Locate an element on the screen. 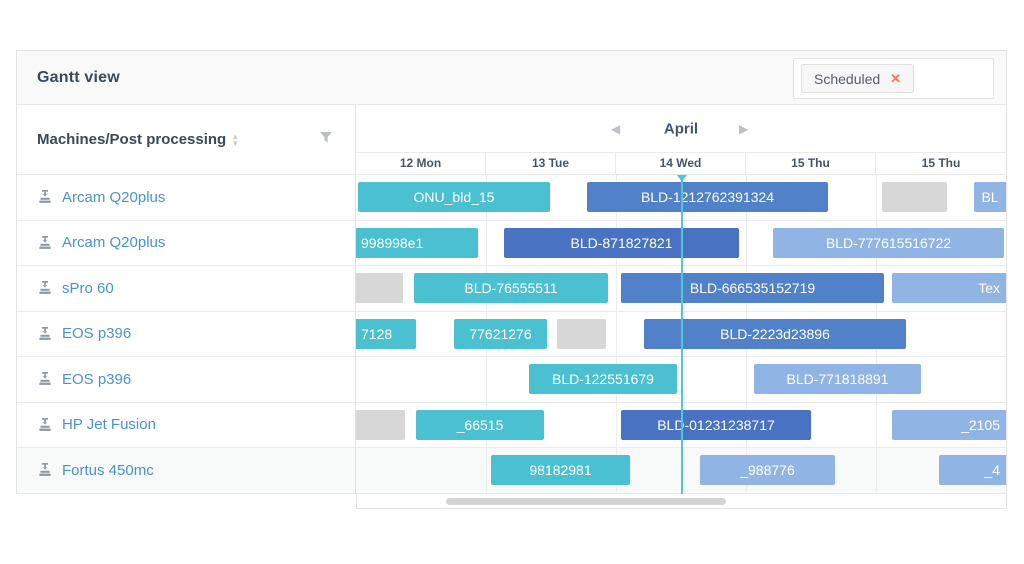 This screenshot has height=564, width=1024. timeline-row: BLD-76555511 BLD-666535152719 Tex is located at coordinates (681, 289).